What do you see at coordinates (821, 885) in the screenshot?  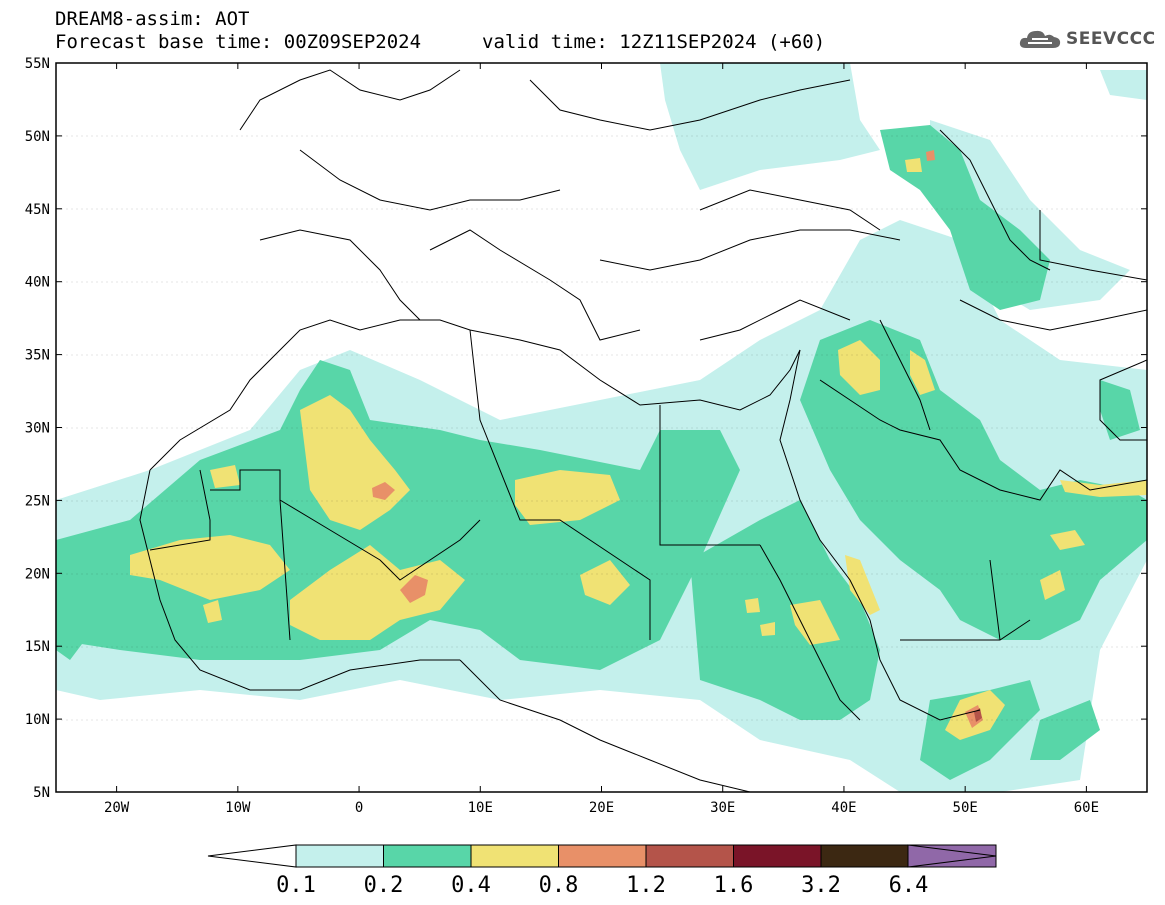 I see `colorbar-label: 3.2` at bounding box center [821, 885].